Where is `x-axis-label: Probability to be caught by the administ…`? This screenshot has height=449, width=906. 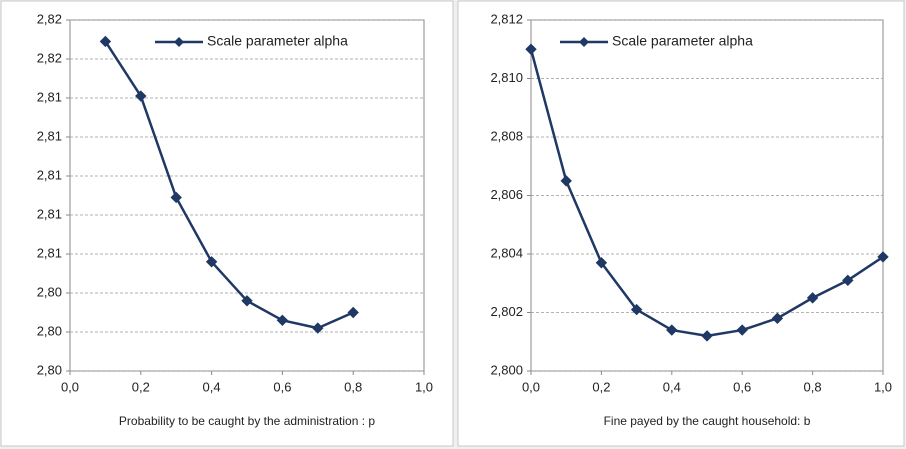
x-axis-label: Probability to be caught by the administ… is located at coordinates (247, 421).